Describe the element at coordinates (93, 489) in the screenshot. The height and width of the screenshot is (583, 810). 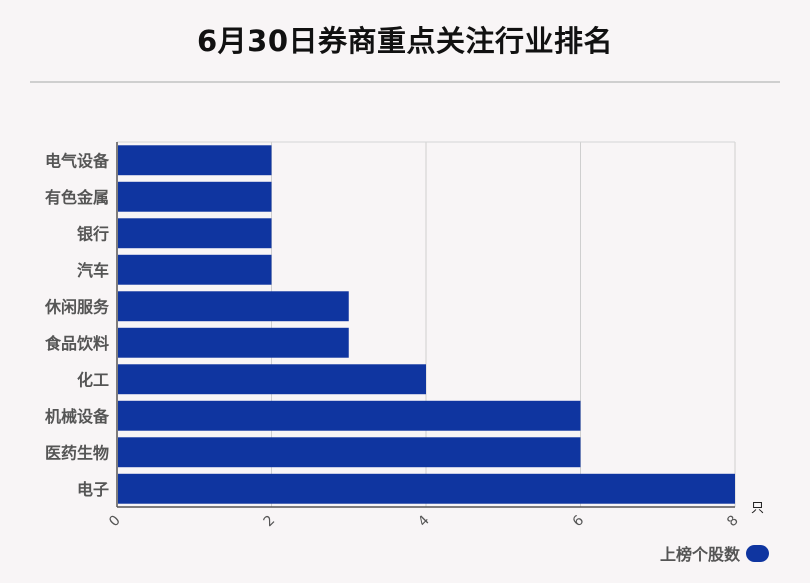
I see `category-label: 电子` at that location.